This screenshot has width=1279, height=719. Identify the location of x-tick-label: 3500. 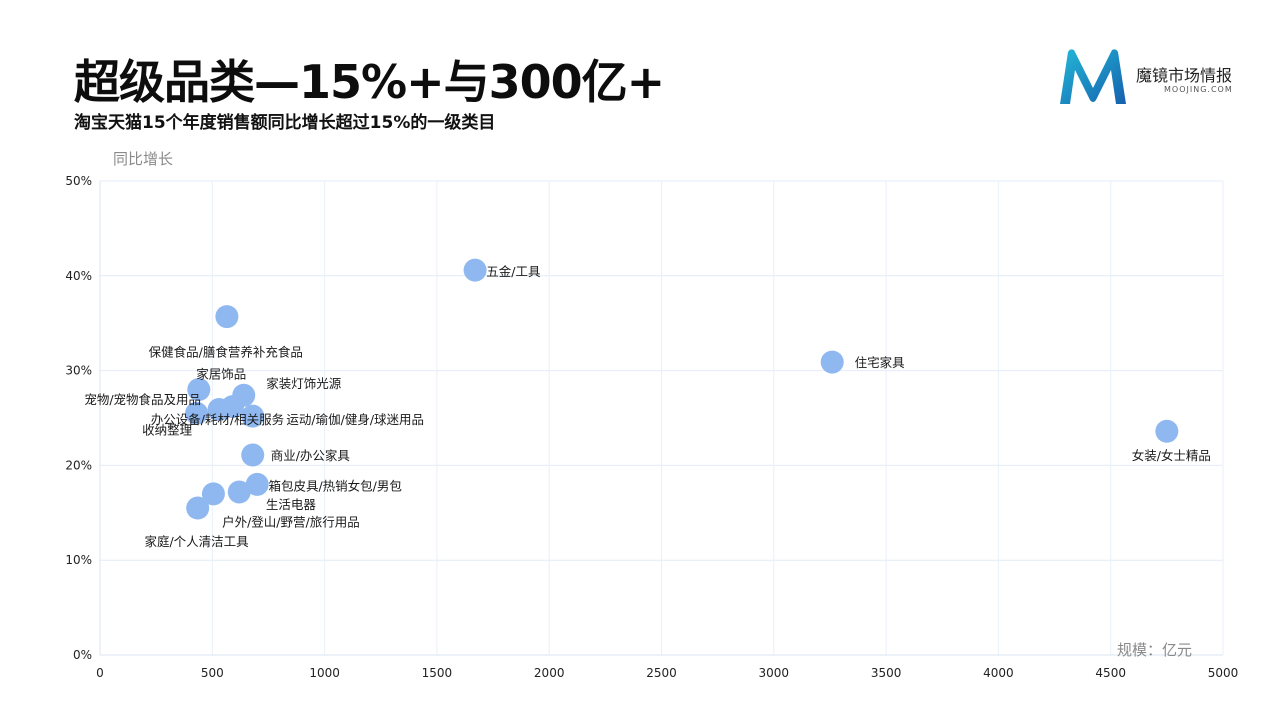
(886, 673).